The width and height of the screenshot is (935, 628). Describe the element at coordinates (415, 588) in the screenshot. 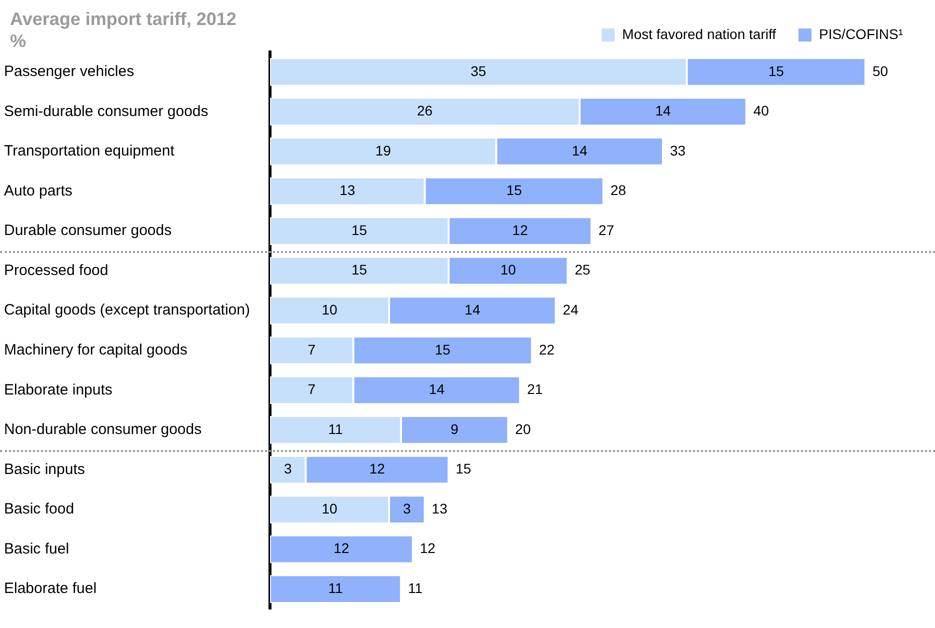

I see `total-label: 11` at that location.